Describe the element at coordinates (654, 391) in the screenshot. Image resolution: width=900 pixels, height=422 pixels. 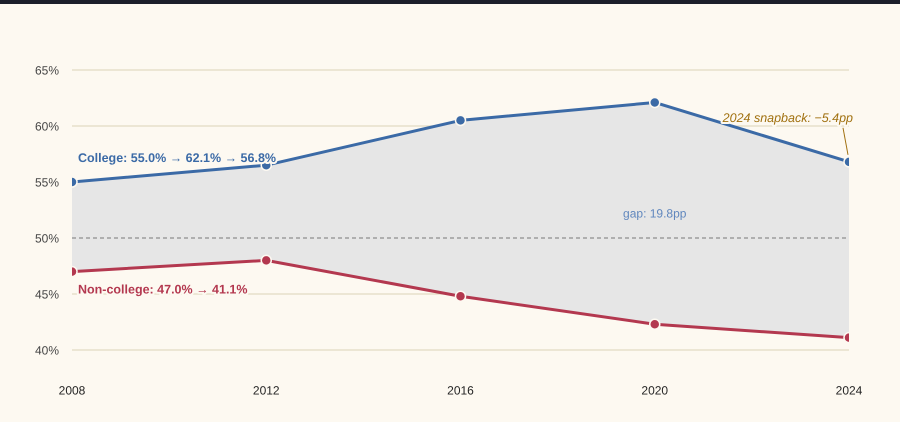
I see `x-tick-label: 2020` at that location.